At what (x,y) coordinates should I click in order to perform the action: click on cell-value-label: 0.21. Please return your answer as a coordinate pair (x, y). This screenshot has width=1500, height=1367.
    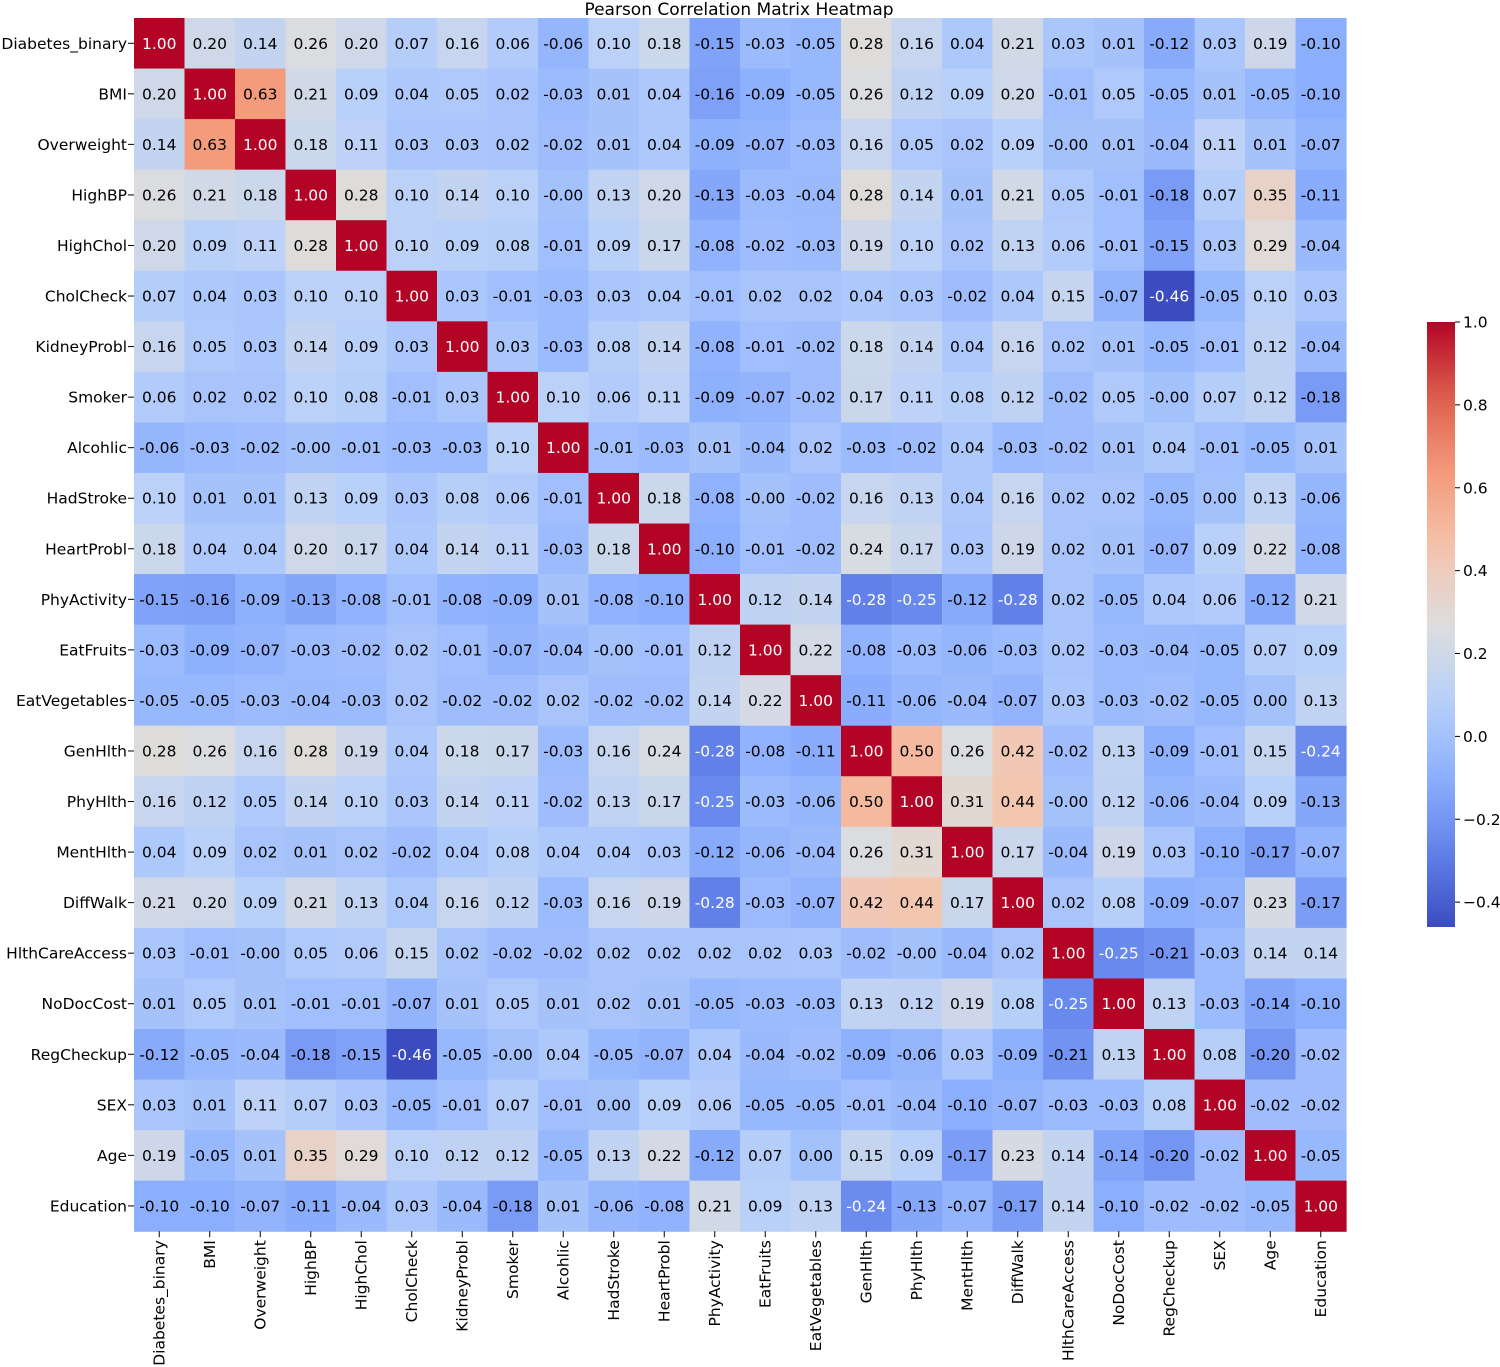
    Looking at the image, I should click on (714, 1206).